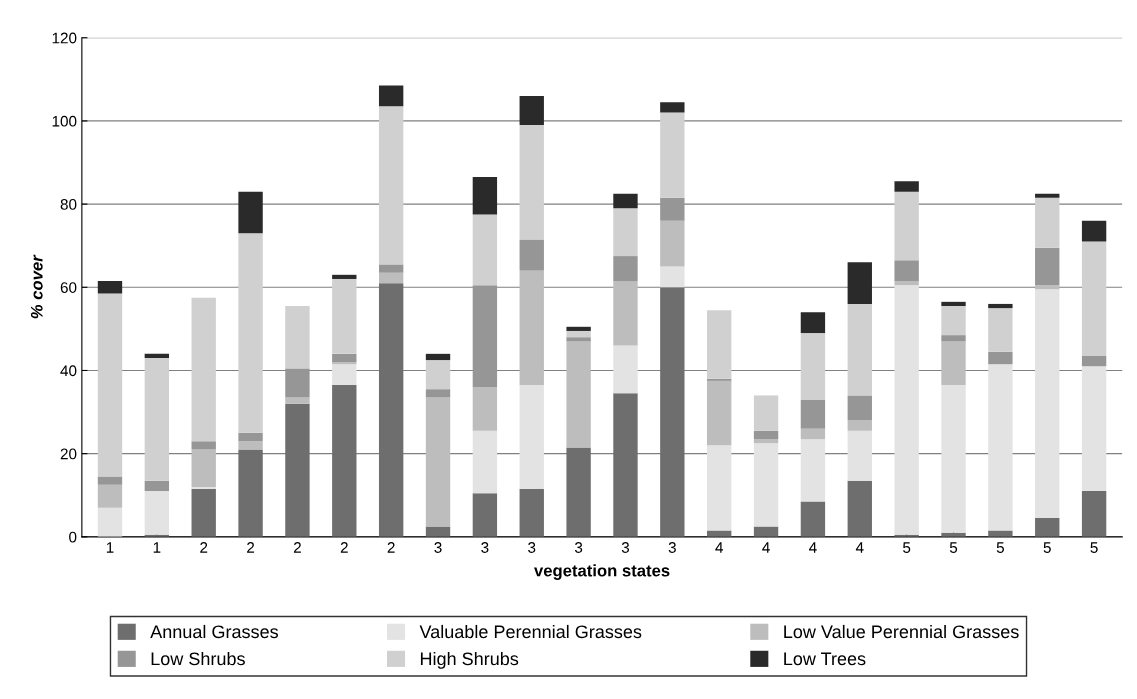 The height and width of the screenshot is (699, 1137). What do you see at coordinates (469, 660) in the screenshot?
I see `legend-label: High Shrubs` at bounding box center [469, 660].